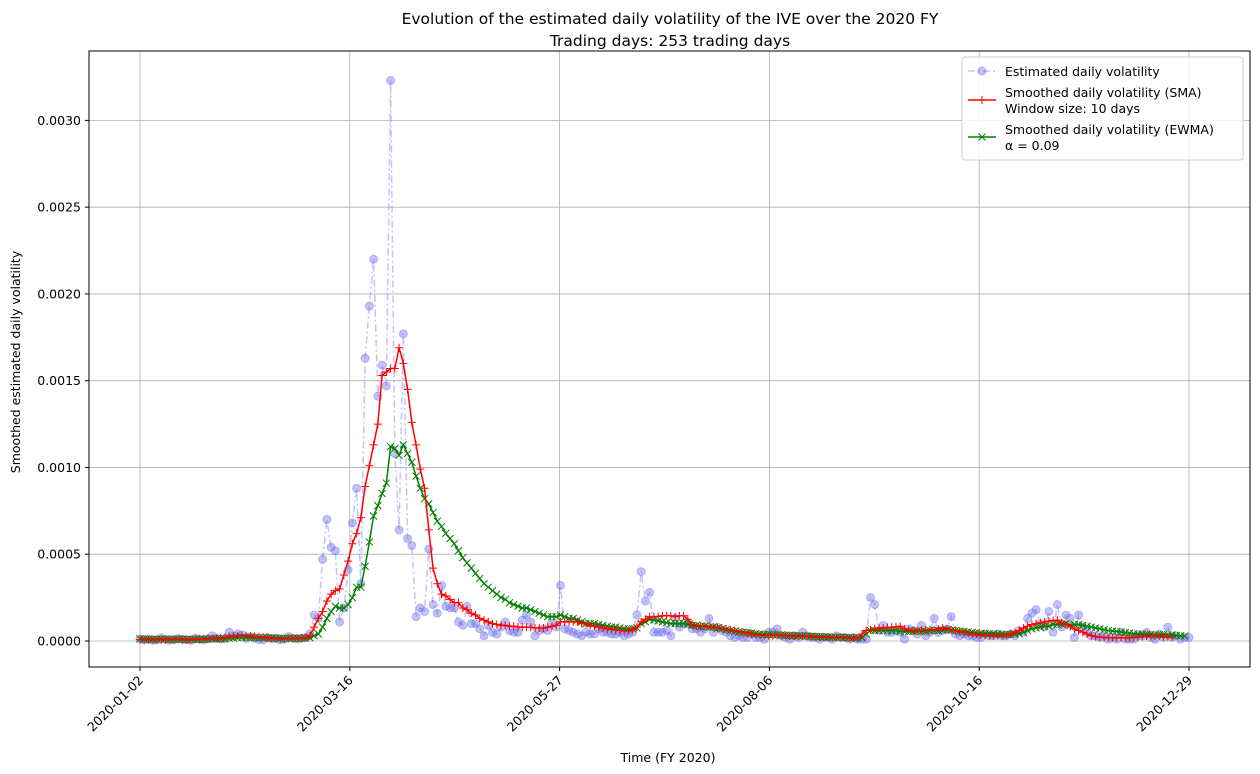 The image size is (1260, 774). I want to click on chart-subtitle: Trading days: 253 trading days, so click(669, 41).